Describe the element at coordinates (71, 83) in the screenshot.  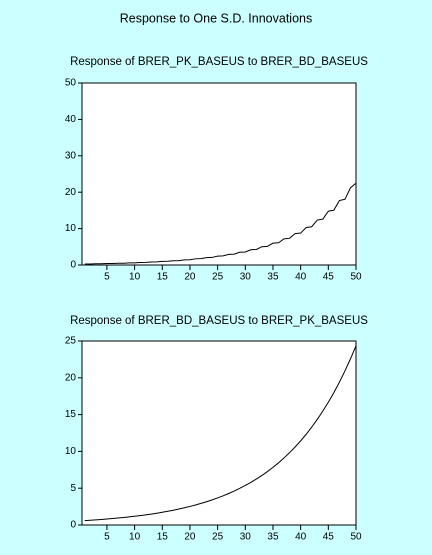
I see `y-tick-label: 50` at that location.